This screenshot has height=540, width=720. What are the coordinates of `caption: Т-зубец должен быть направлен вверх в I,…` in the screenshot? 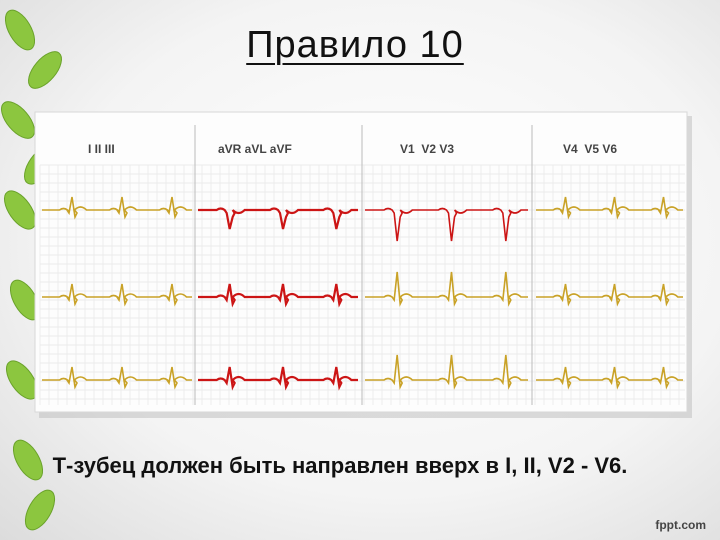 It's located at (340, 465).